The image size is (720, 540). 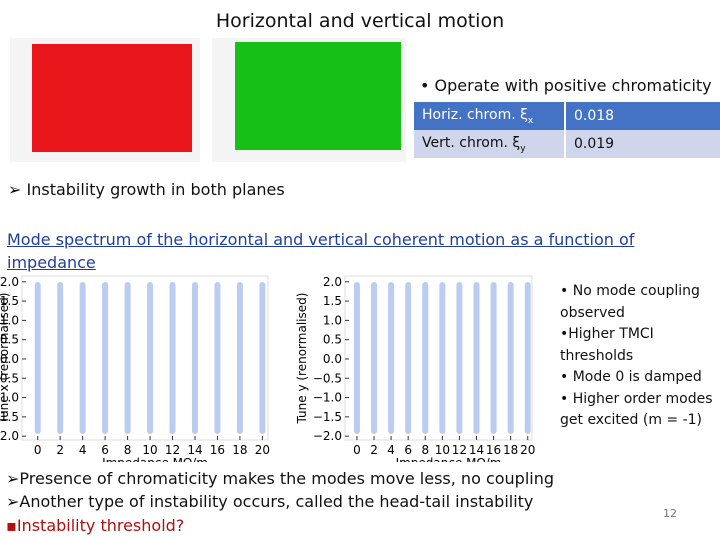 What do you see at coordinates (490, 144) in the screenshot?
I see `cell: Vert. chrom. ξy` at bounding box center [490, 144].